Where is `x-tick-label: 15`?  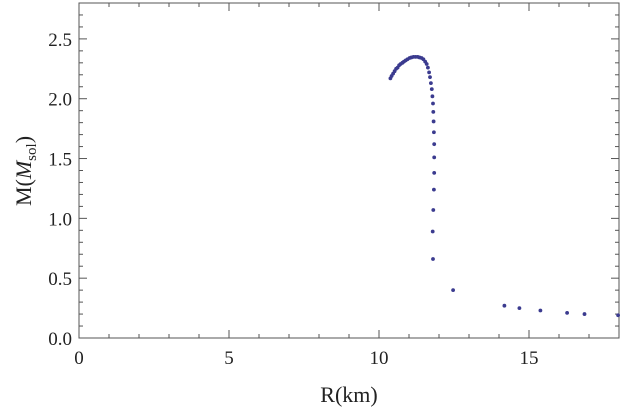
x-tick-label: 15 is located at coordinates (529, 358).